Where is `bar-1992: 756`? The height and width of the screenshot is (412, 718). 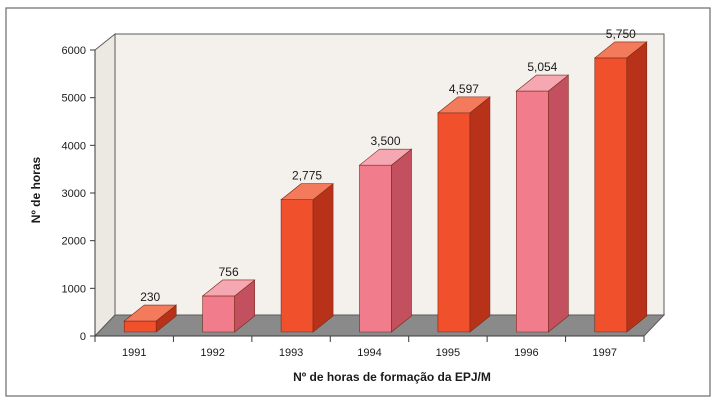
bar-1992: 756 is located at coordinates (228, 299).